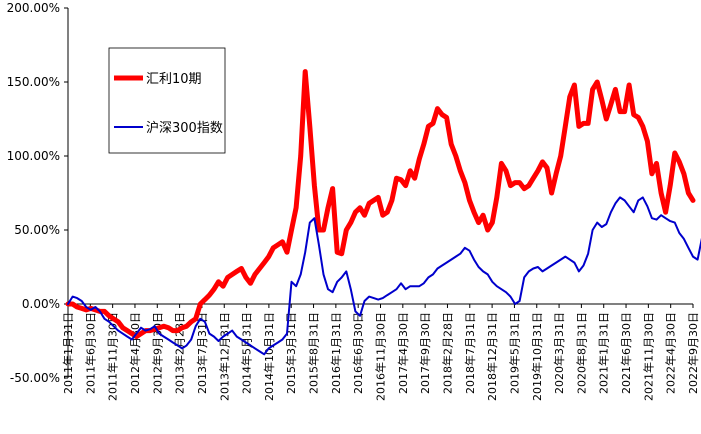  I want to click on y-axis-ticks: 200.00% 150.00% 100.00% 50.00% 0.00% -50.00%, so click(37, 193).